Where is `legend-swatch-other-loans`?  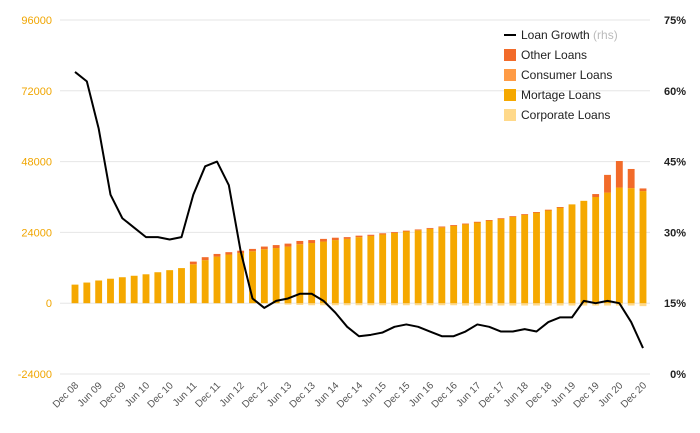 legend-swatch-other-loans is located at coordinates (510, 55).